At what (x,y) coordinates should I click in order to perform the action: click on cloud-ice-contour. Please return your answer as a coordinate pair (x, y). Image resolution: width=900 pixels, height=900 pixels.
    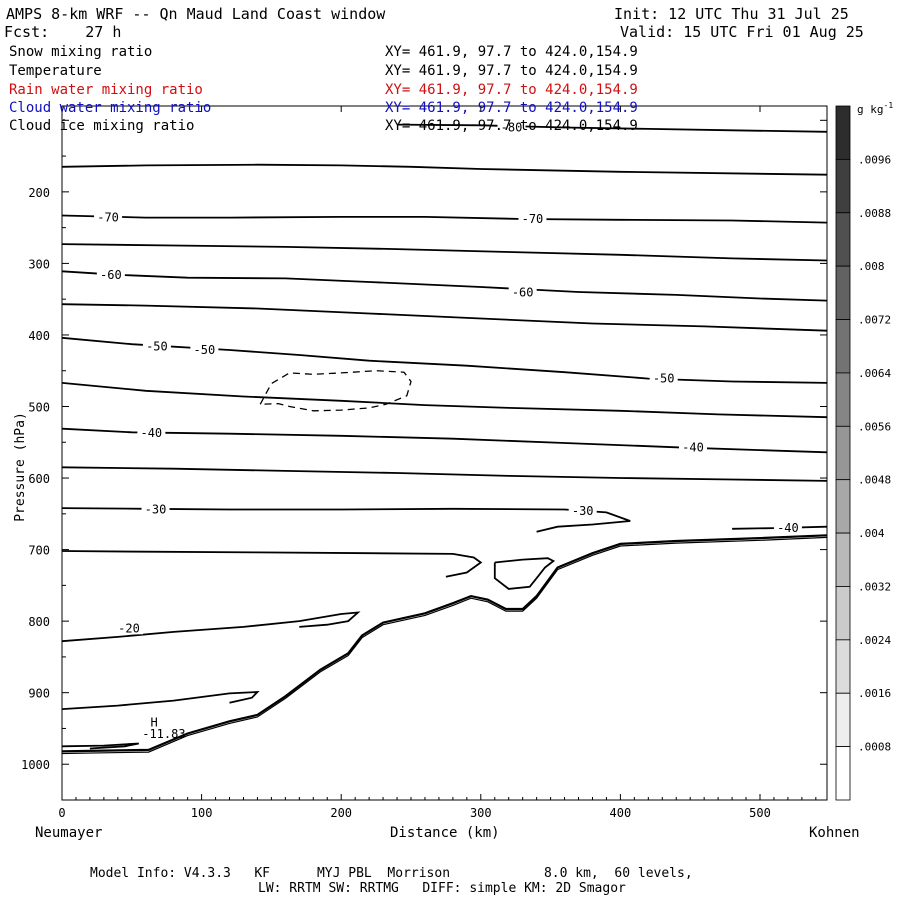
    Looking at the image, I should click on (335, 391).